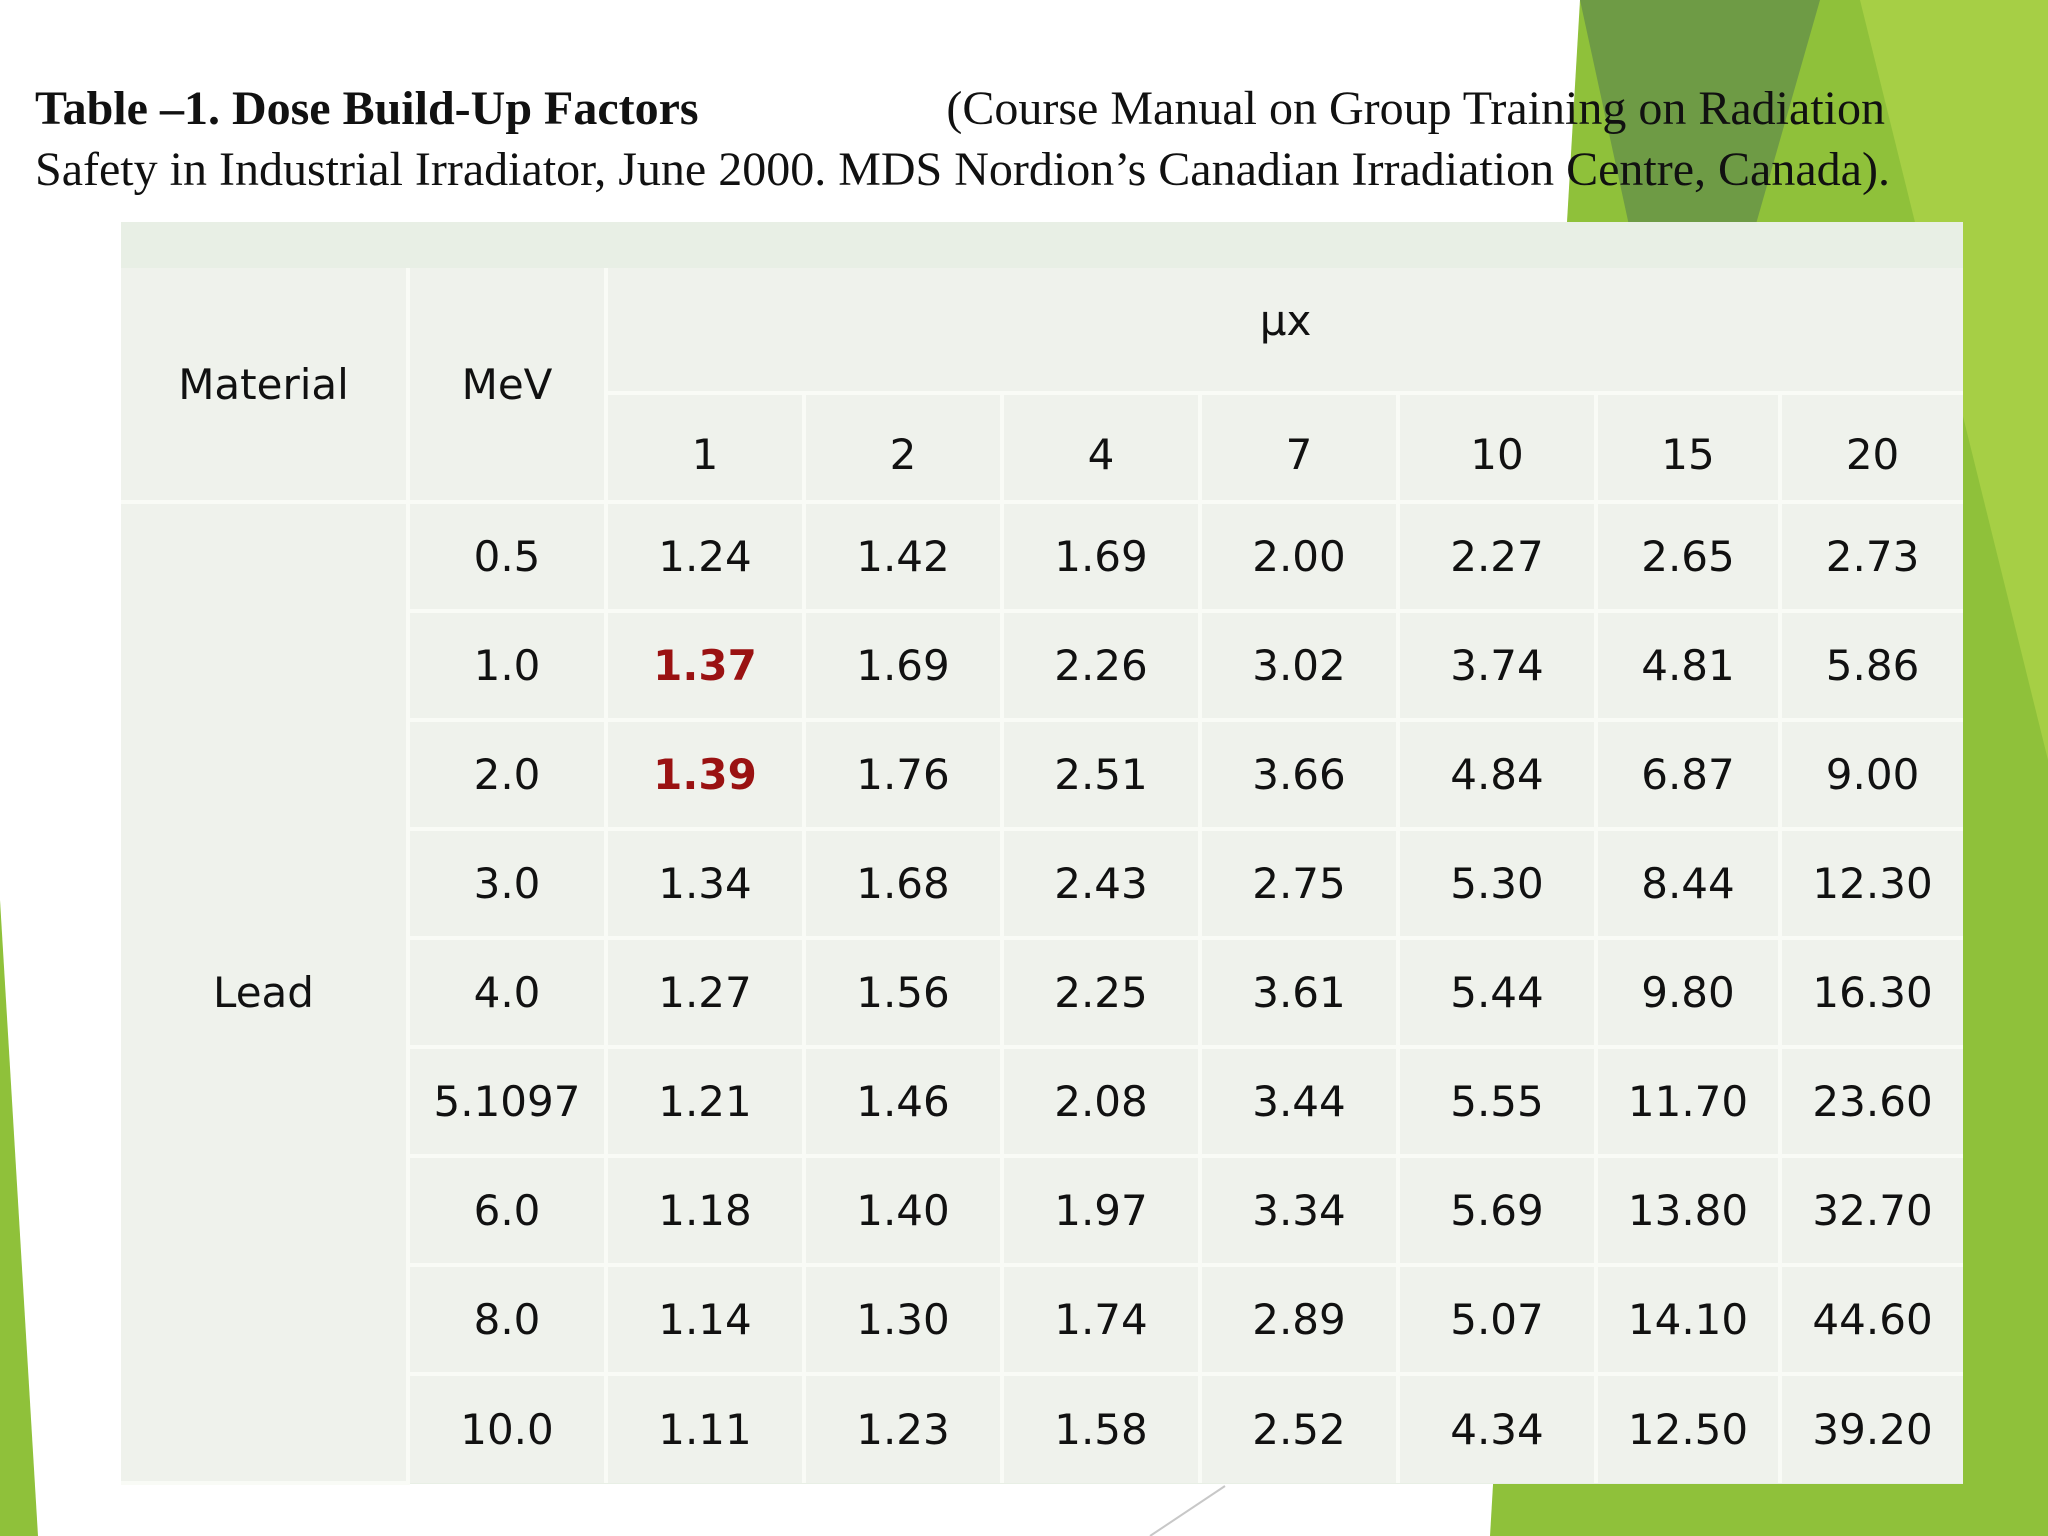  What do you see at coordinates (705, 1319) in the screenshot?
I see `value-cell: 1.14` at bounding box center [705, 1319].